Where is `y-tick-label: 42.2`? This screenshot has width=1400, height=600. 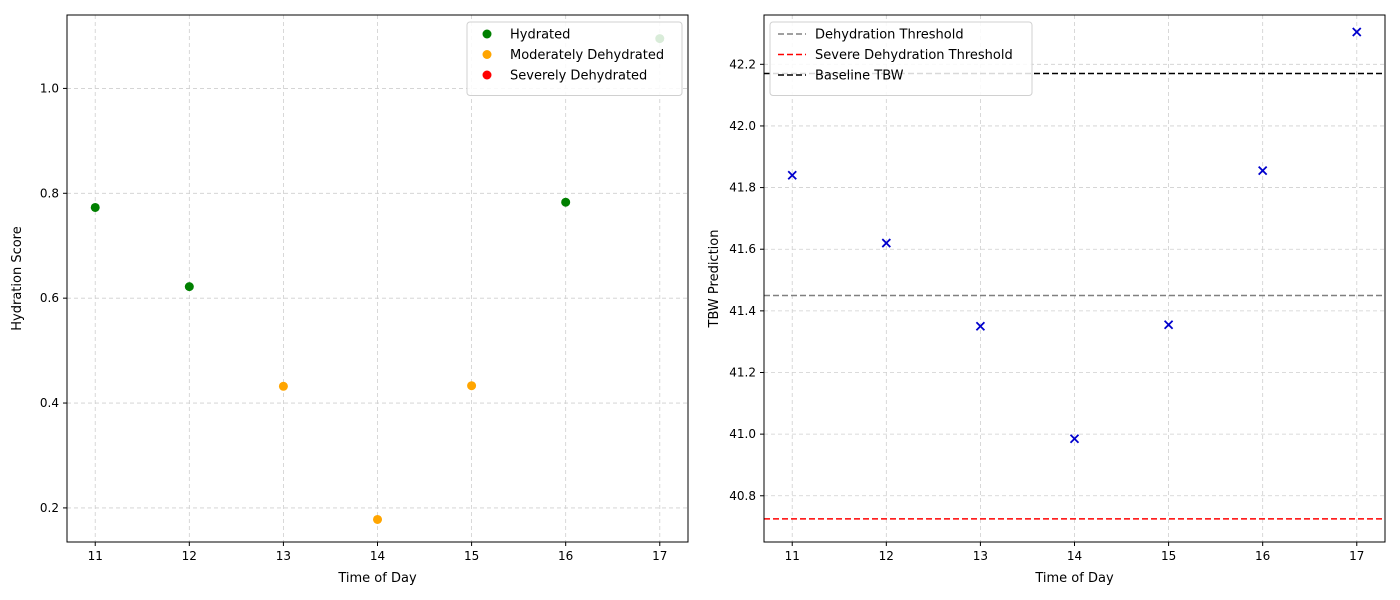 y-tick-label: 42.2 is located at coordinates (742, 64).